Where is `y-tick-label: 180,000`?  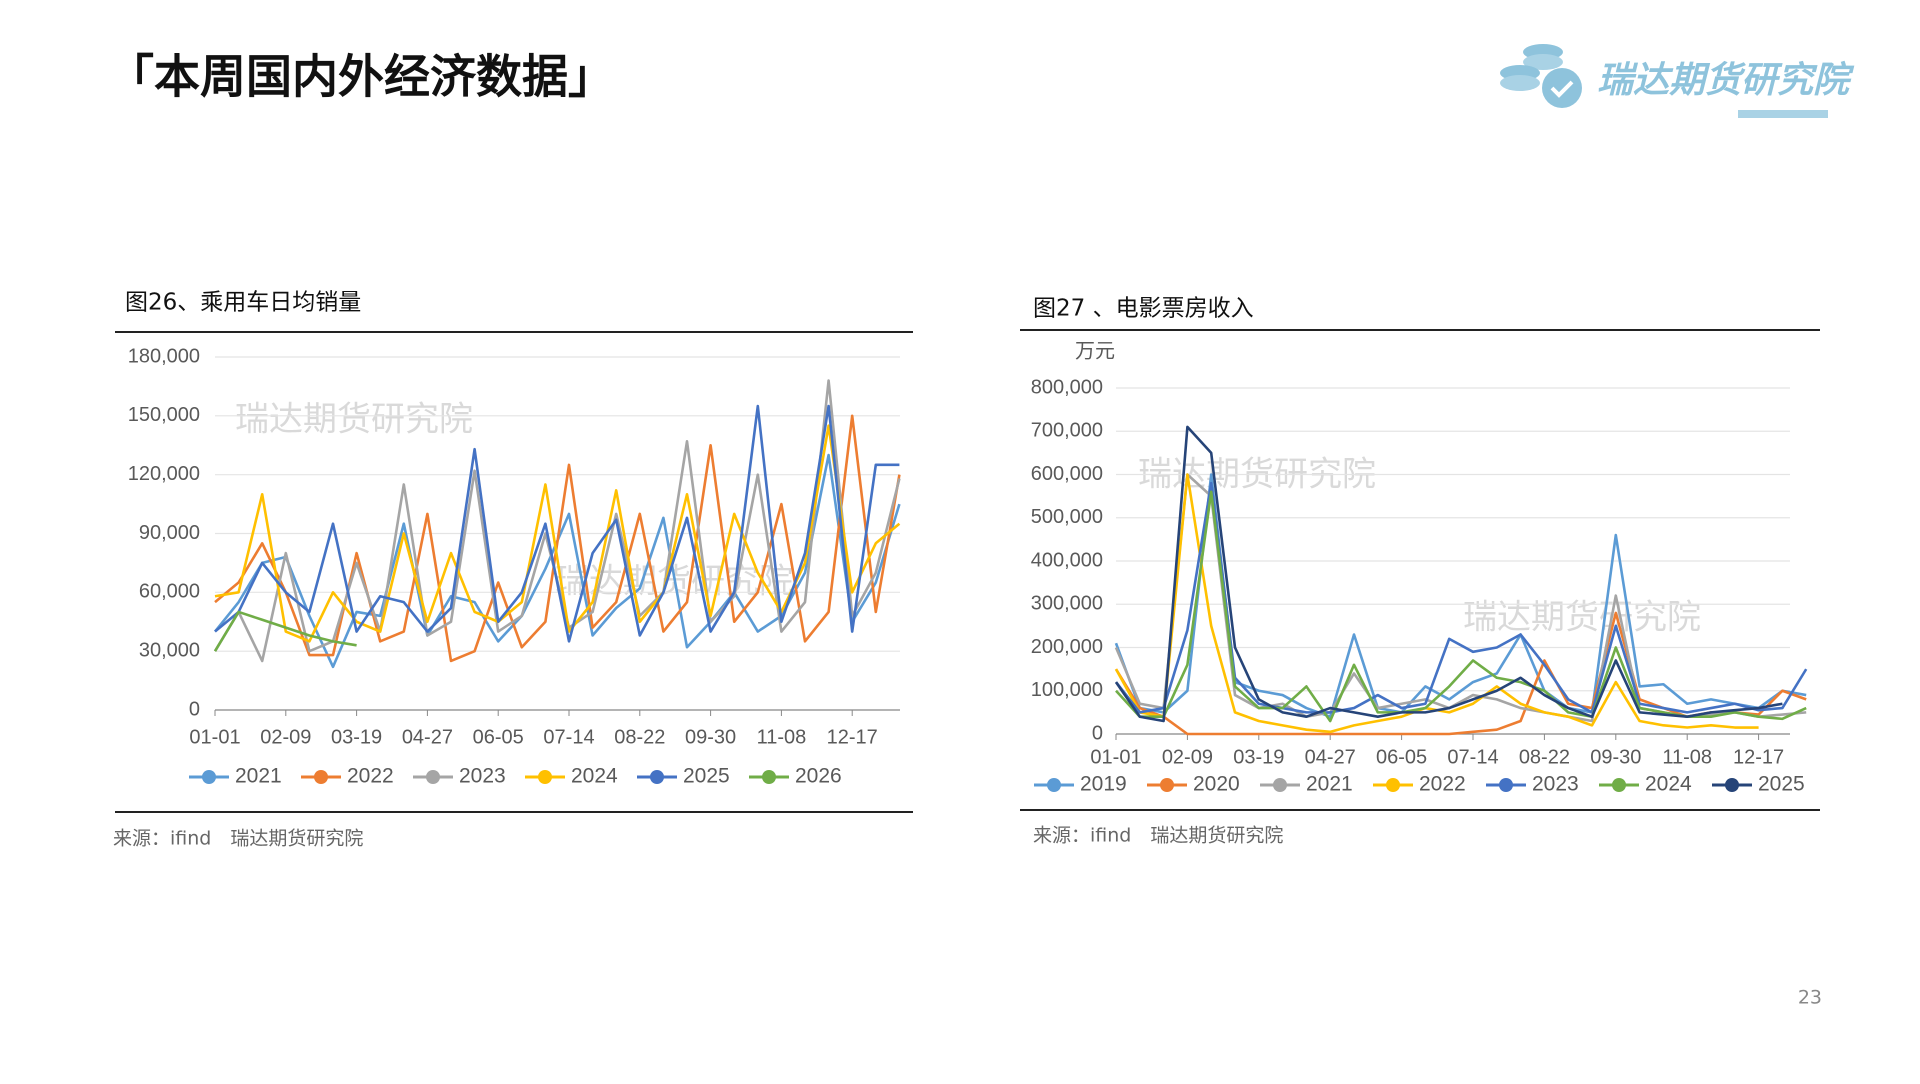
y-tick-label: 180,000 is located at coordinates (164, 356).